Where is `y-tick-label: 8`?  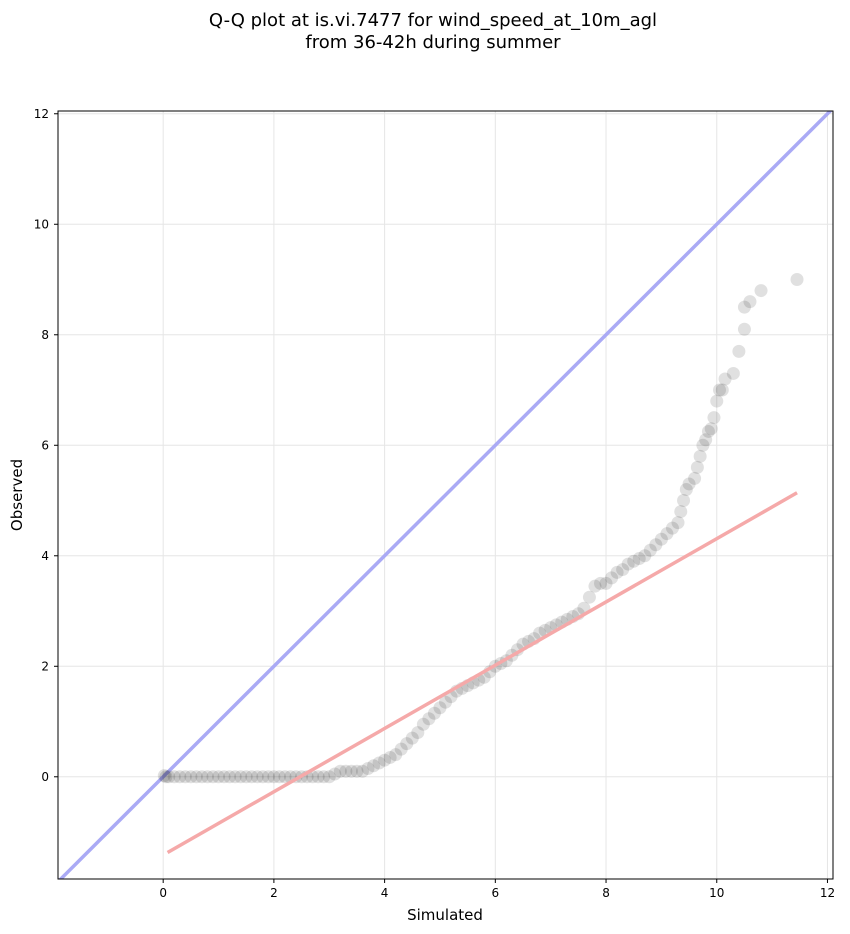
y-tick-label: 8 is located at coordinates (45, 335).